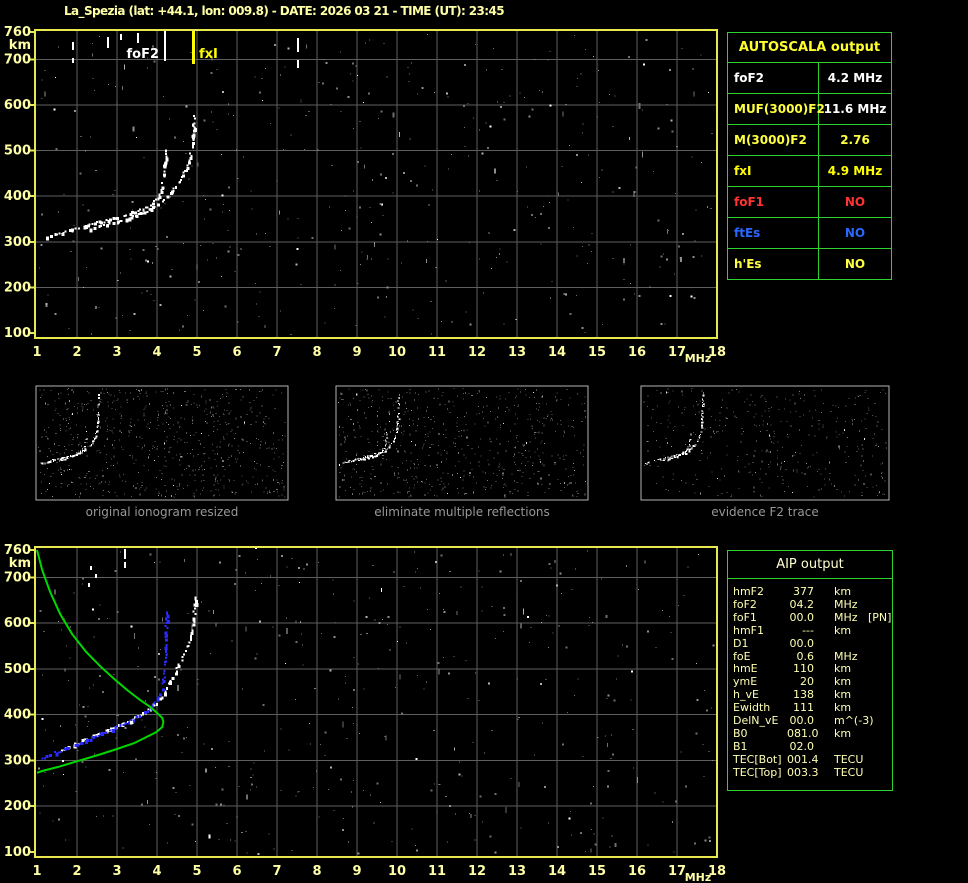 The height and width of the screenshot is (883, 968). What do you see at coordinates (846, 656) in the screenshot?
I see `aip-cell-u: MHz` at bounding box center [846, 656].